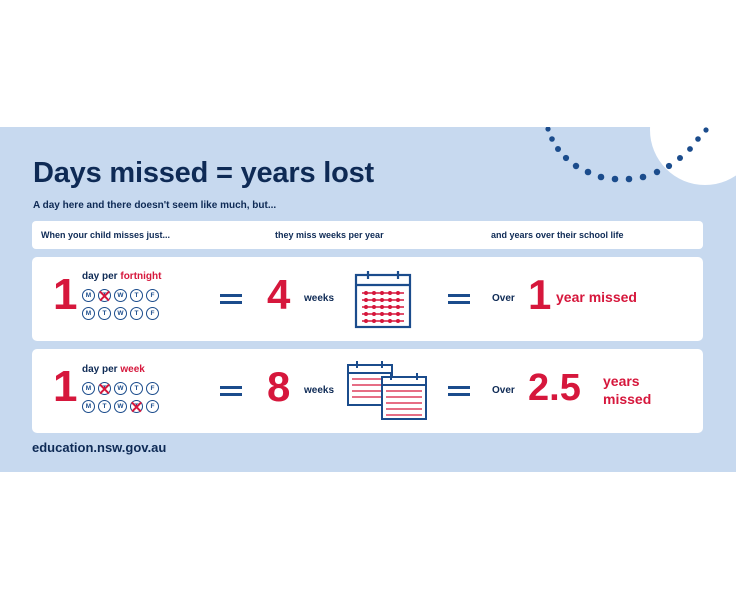 Image resolution: width=736 pixels, height=600 pixels. I want to click on years-value: 2.5, so click(554, 388).